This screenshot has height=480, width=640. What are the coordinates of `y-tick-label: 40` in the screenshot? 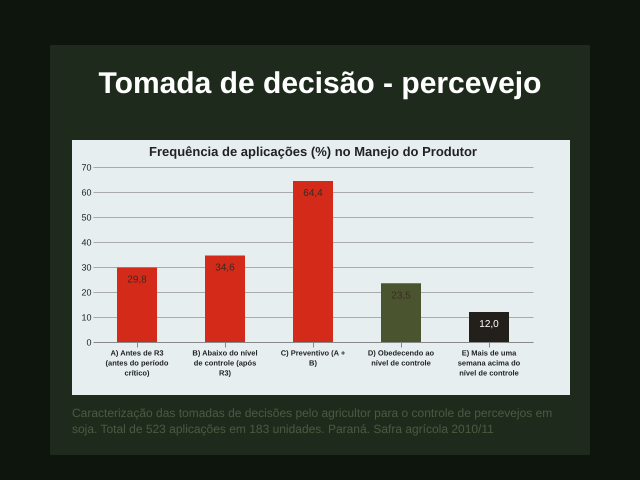 It's located at (86, 243).